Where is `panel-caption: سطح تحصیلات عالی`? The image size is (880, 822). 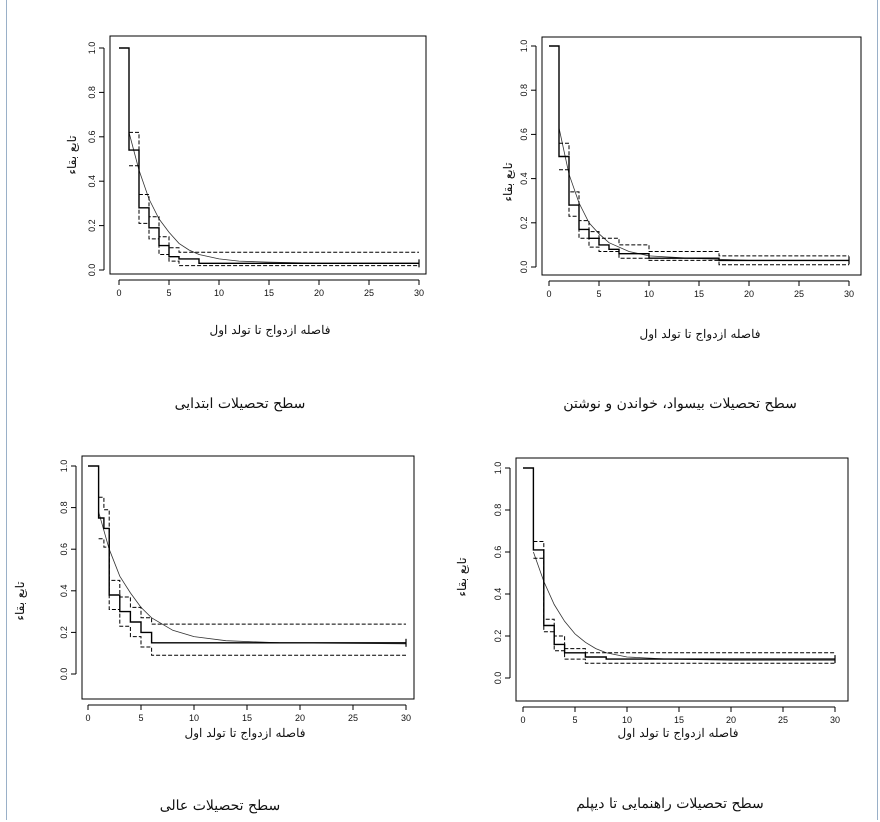
panel-caption: سطح تحصیلات عالی is located at coordinates (220, 806).